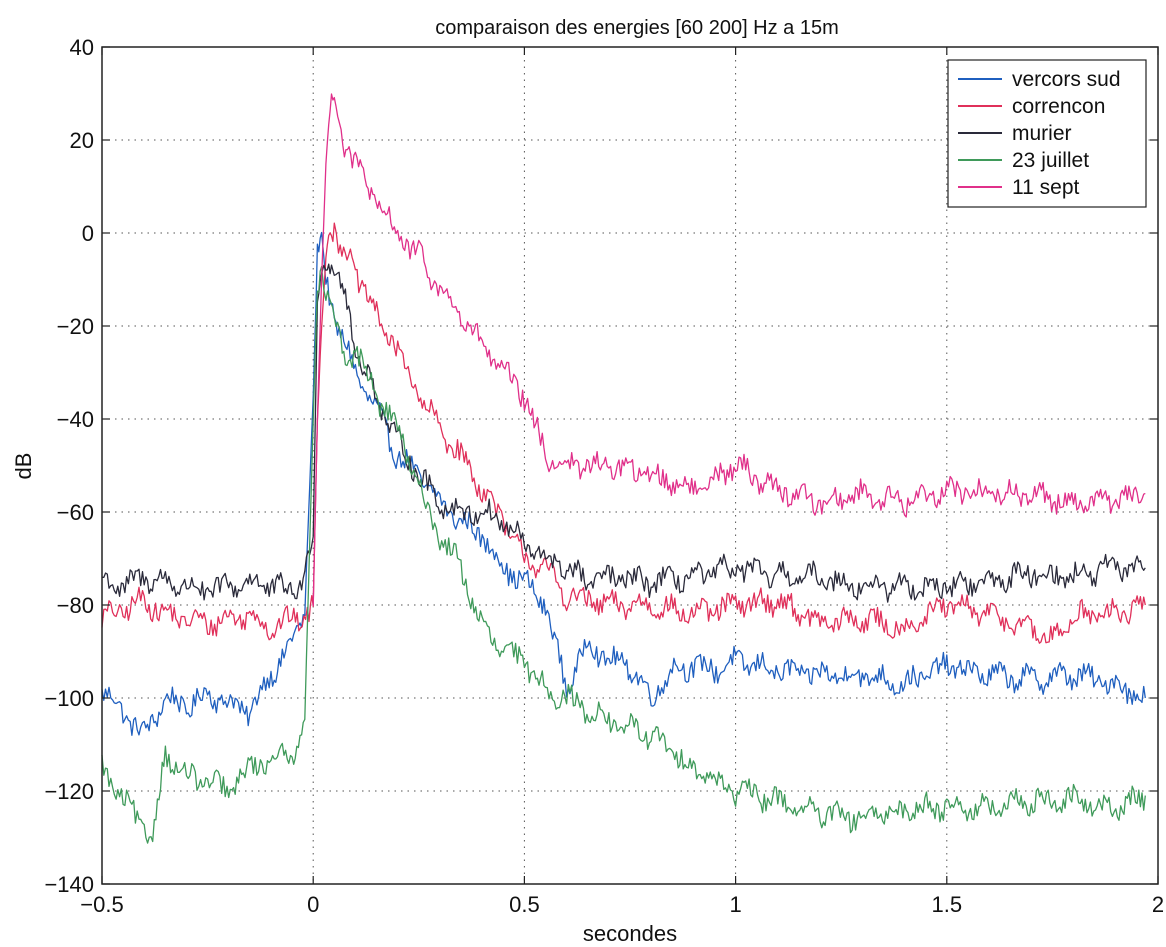  What do you see at coordinates (82, 140) in the screenshot?
I see `y-tick-label: 20` at bounding box center [82, 140].